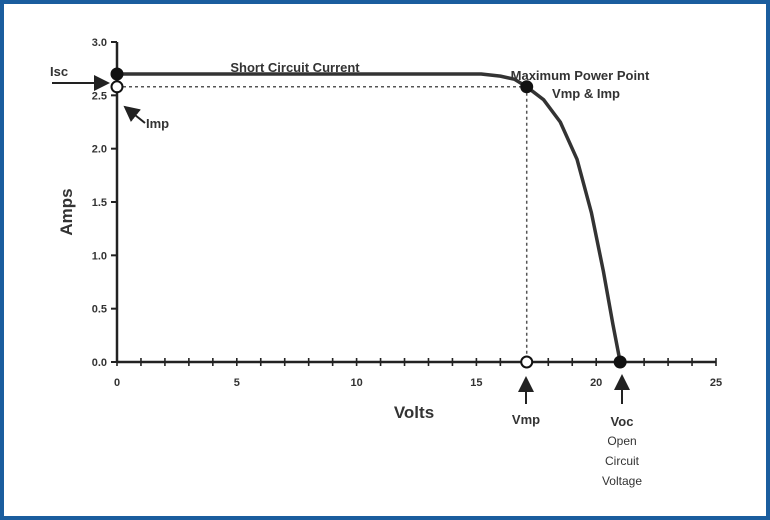 The width and height of the screenshot is (770, 520). I want to click on x-tick-label: 25, so click(716, 383).